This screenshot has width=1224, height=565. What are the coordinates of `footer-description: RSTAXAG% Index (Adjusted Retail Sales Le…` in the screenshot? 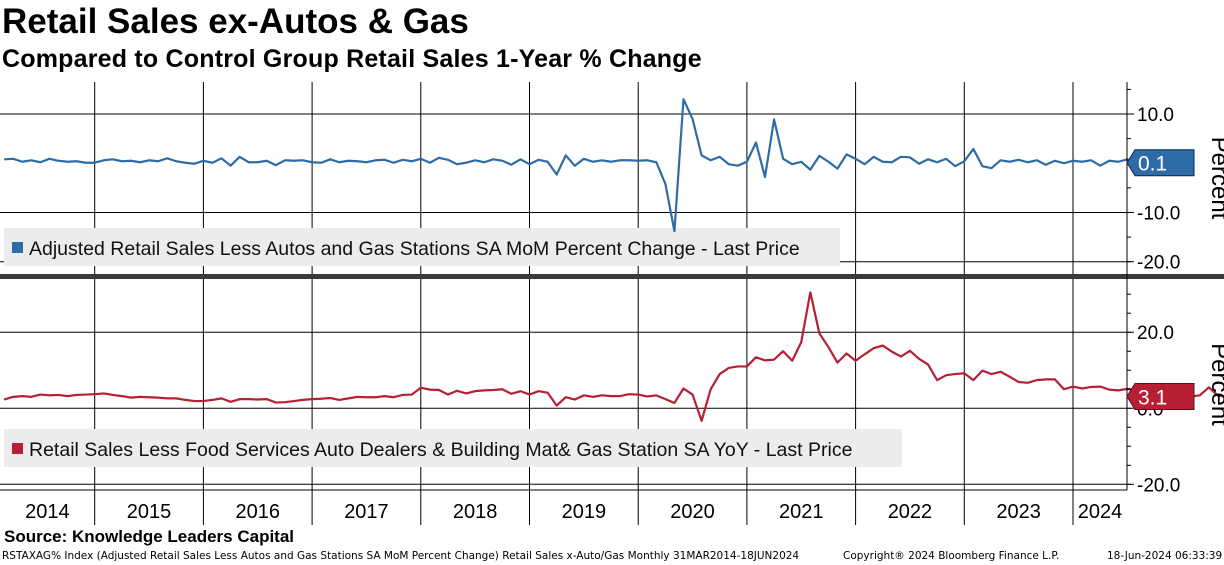 It's located at (401, 556).